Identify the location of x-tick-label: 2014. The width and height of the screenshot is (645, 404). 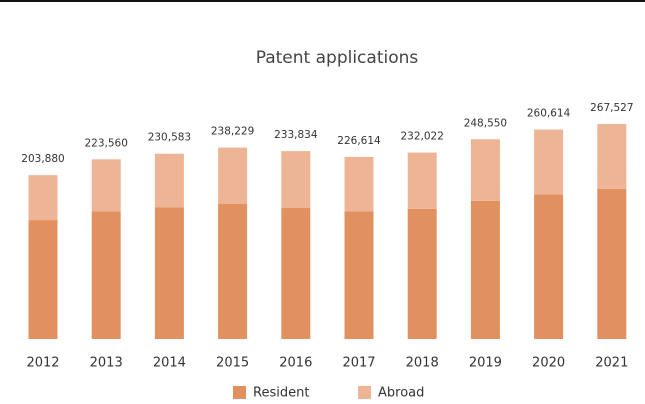
(169, 363).